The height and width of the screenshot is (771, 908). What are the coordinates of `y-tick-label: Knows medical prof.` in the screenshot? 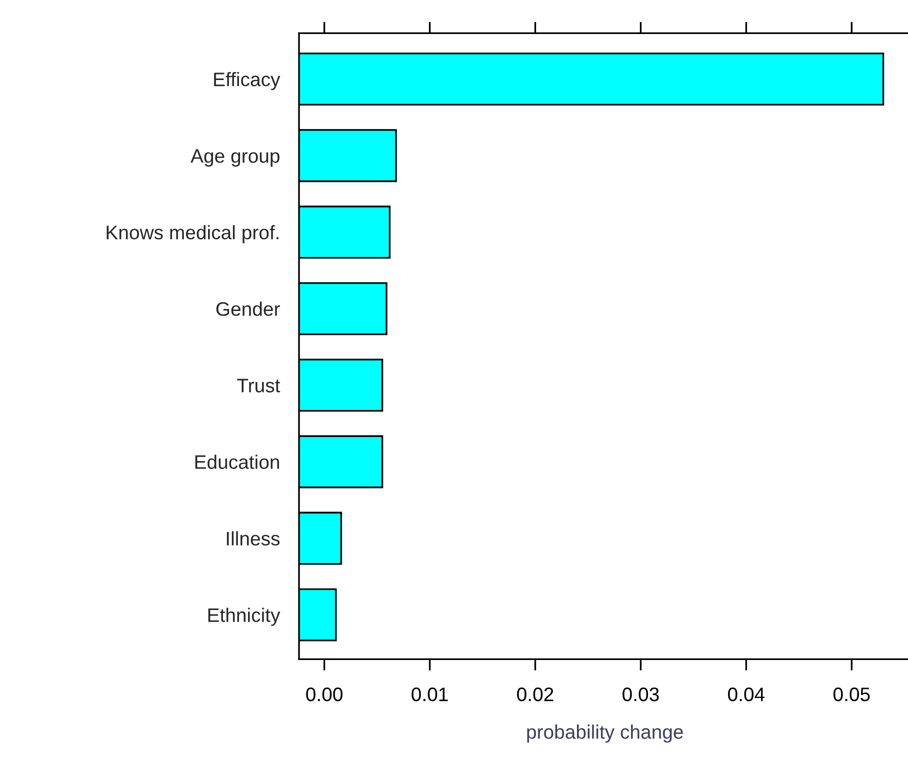 It's located at (192, 234).